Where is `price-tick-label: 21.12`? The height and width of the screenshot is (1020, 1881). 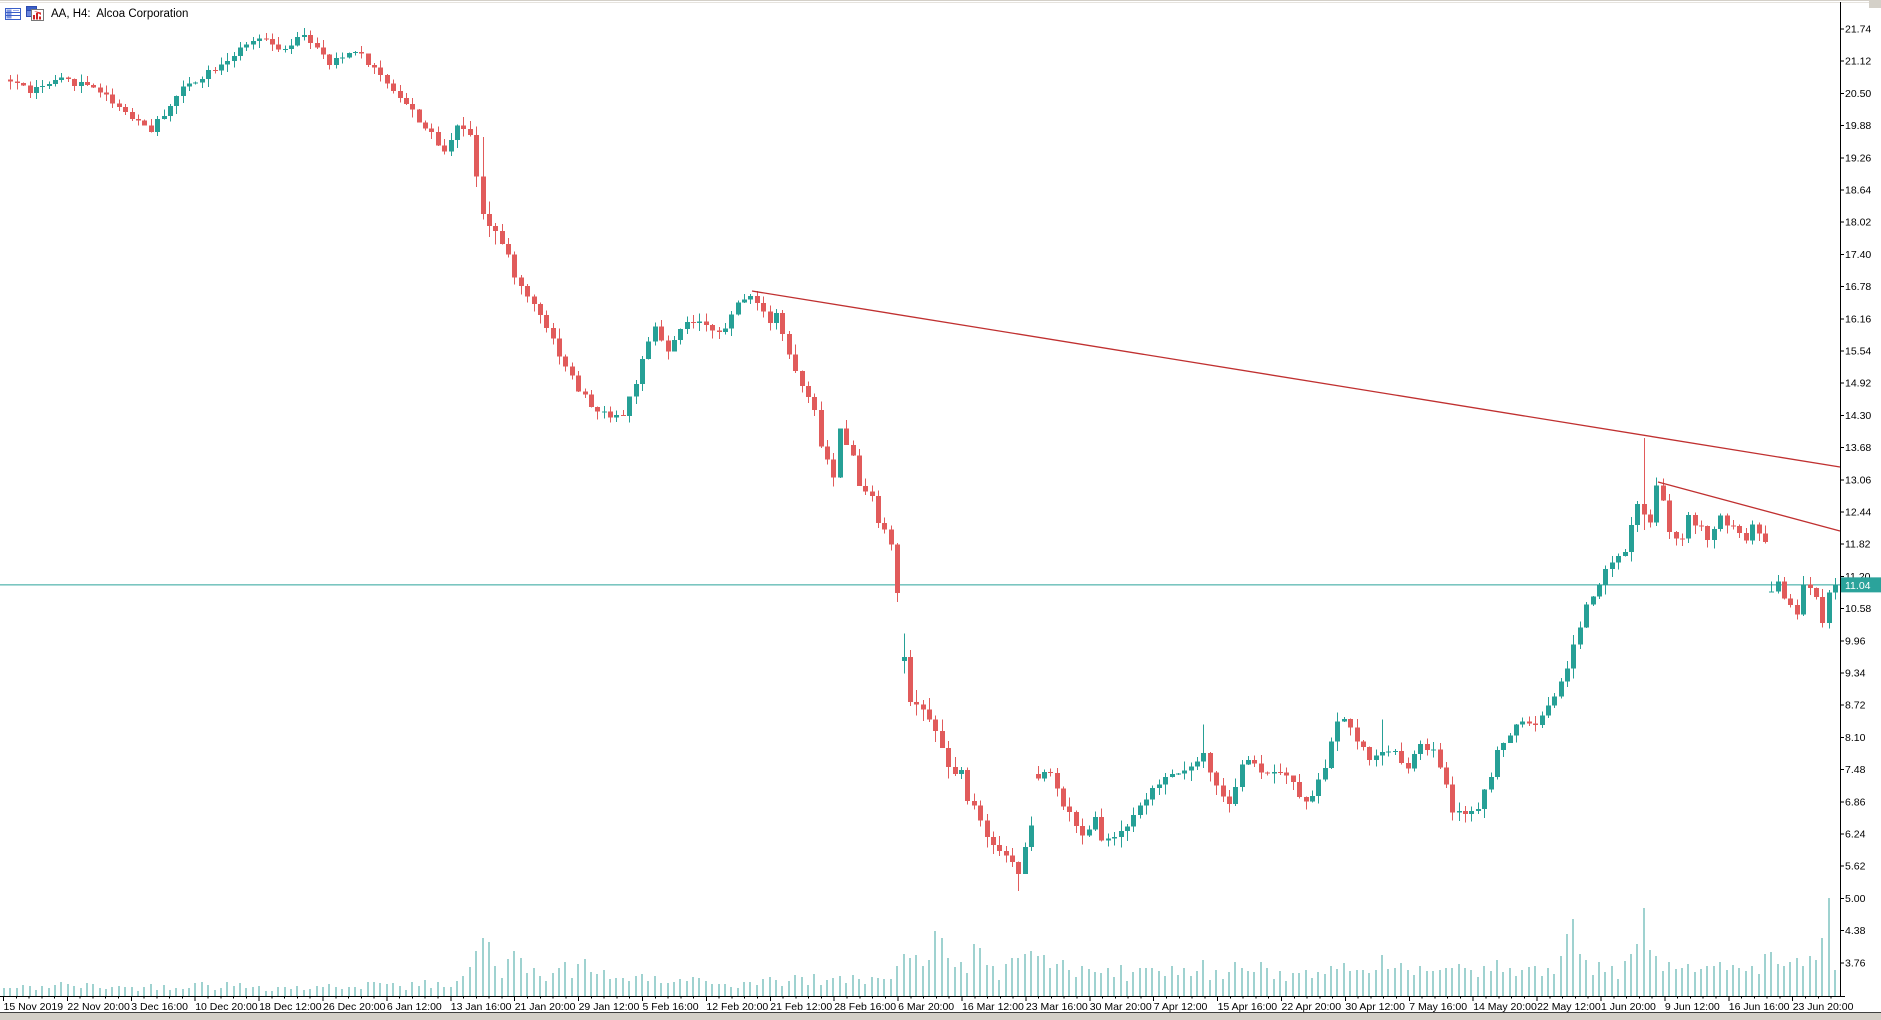 price-tick-label: 21.12 is located at coordinates (1858, 62).